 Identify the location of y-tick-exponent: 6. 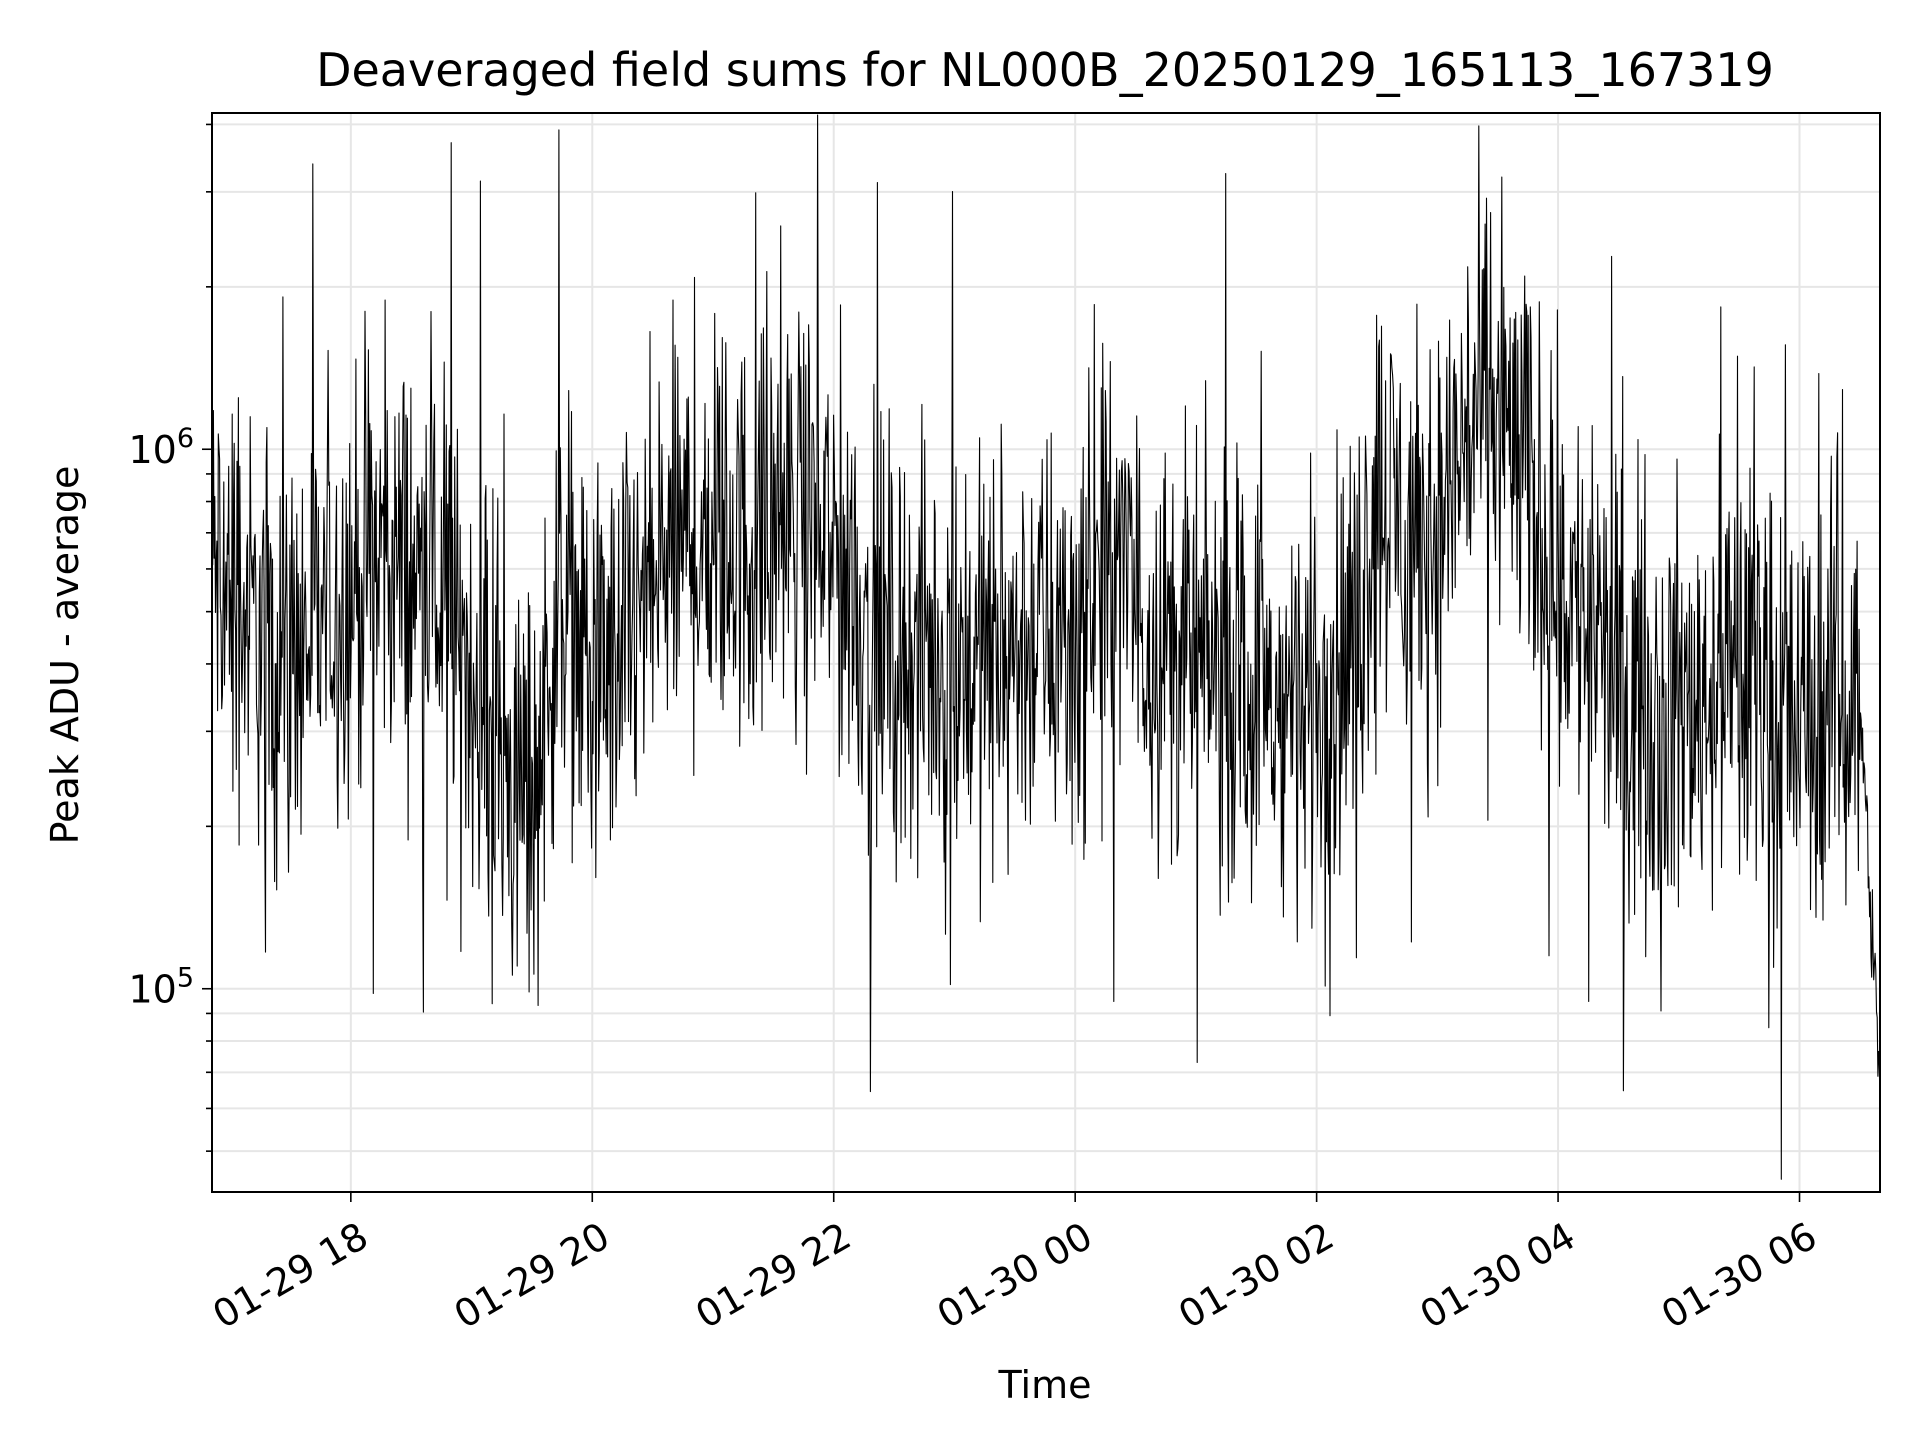
(185, 438).